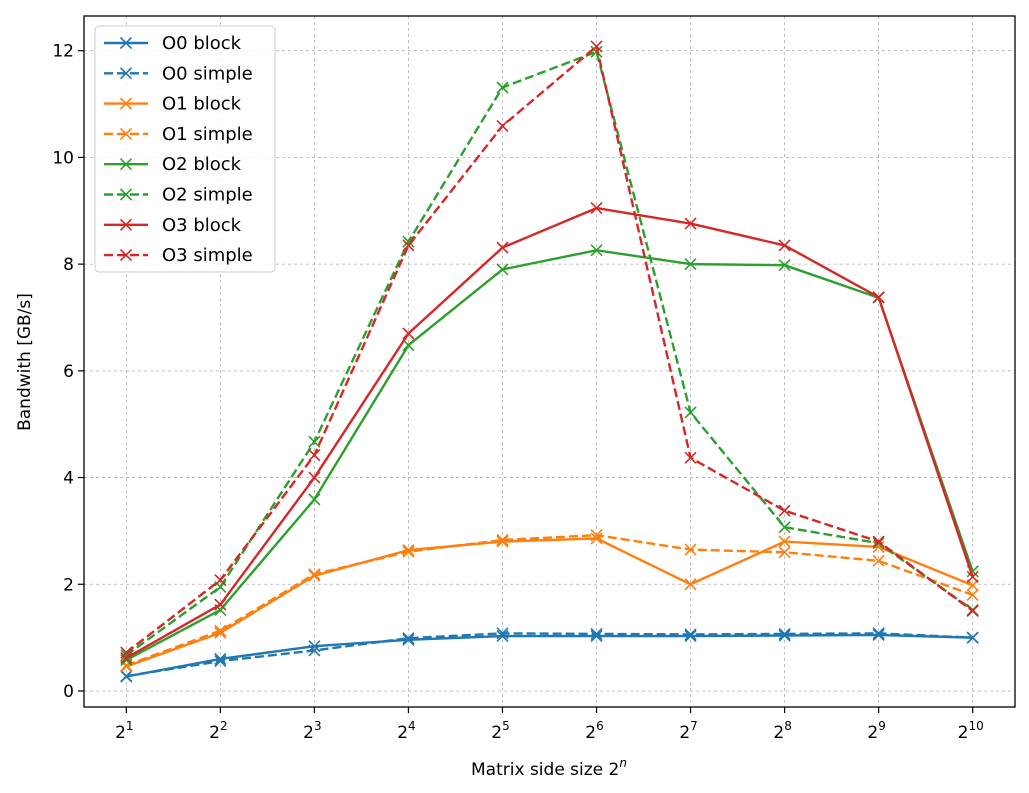  What do you see at coordinates (207, 73) in the screenshot?
I see `legend-label-o0-simple: O0 simple` at bounding box center [207, 73].